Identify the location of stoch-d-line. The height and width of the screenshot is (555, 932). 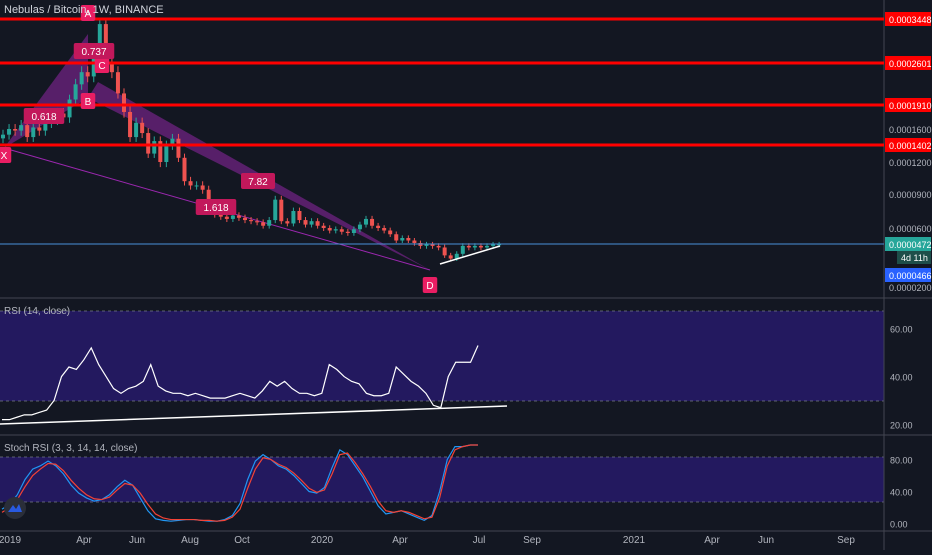
(239, 483).